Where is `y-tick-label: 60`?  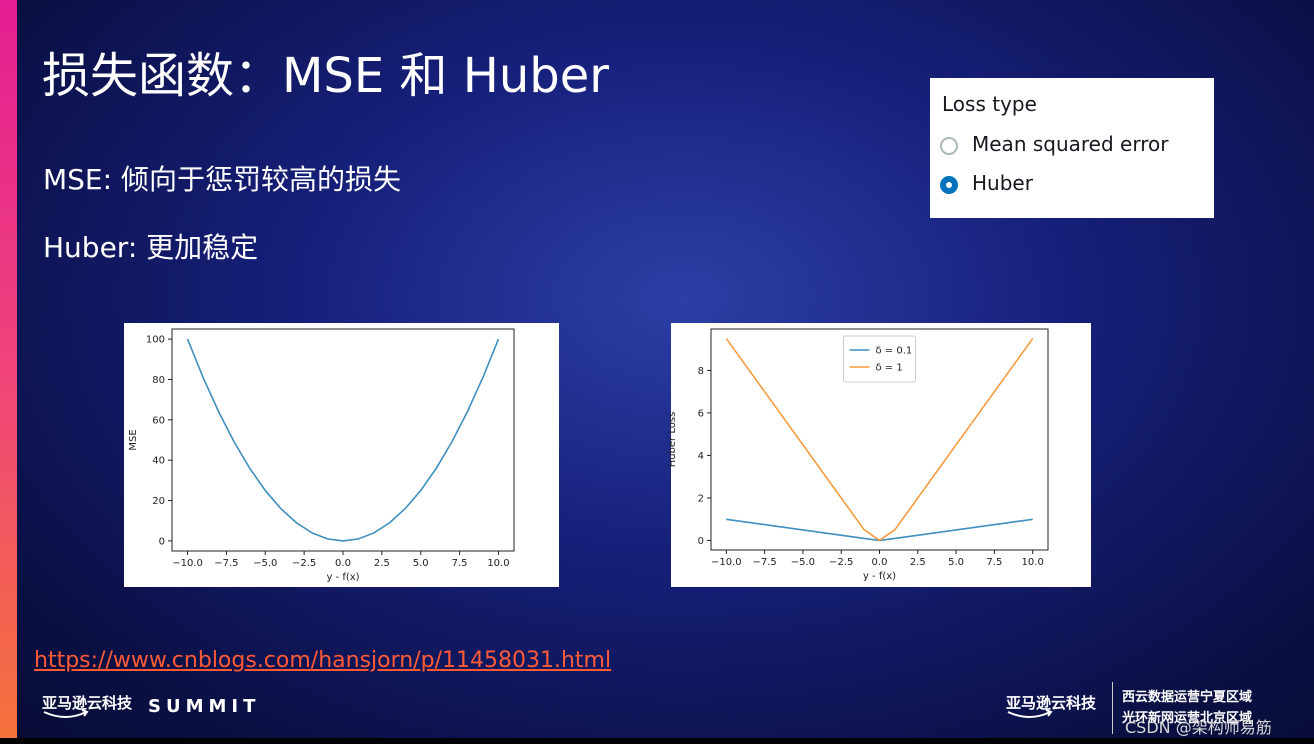
y-tick-label: 60 is located at coordinates (158, 420).